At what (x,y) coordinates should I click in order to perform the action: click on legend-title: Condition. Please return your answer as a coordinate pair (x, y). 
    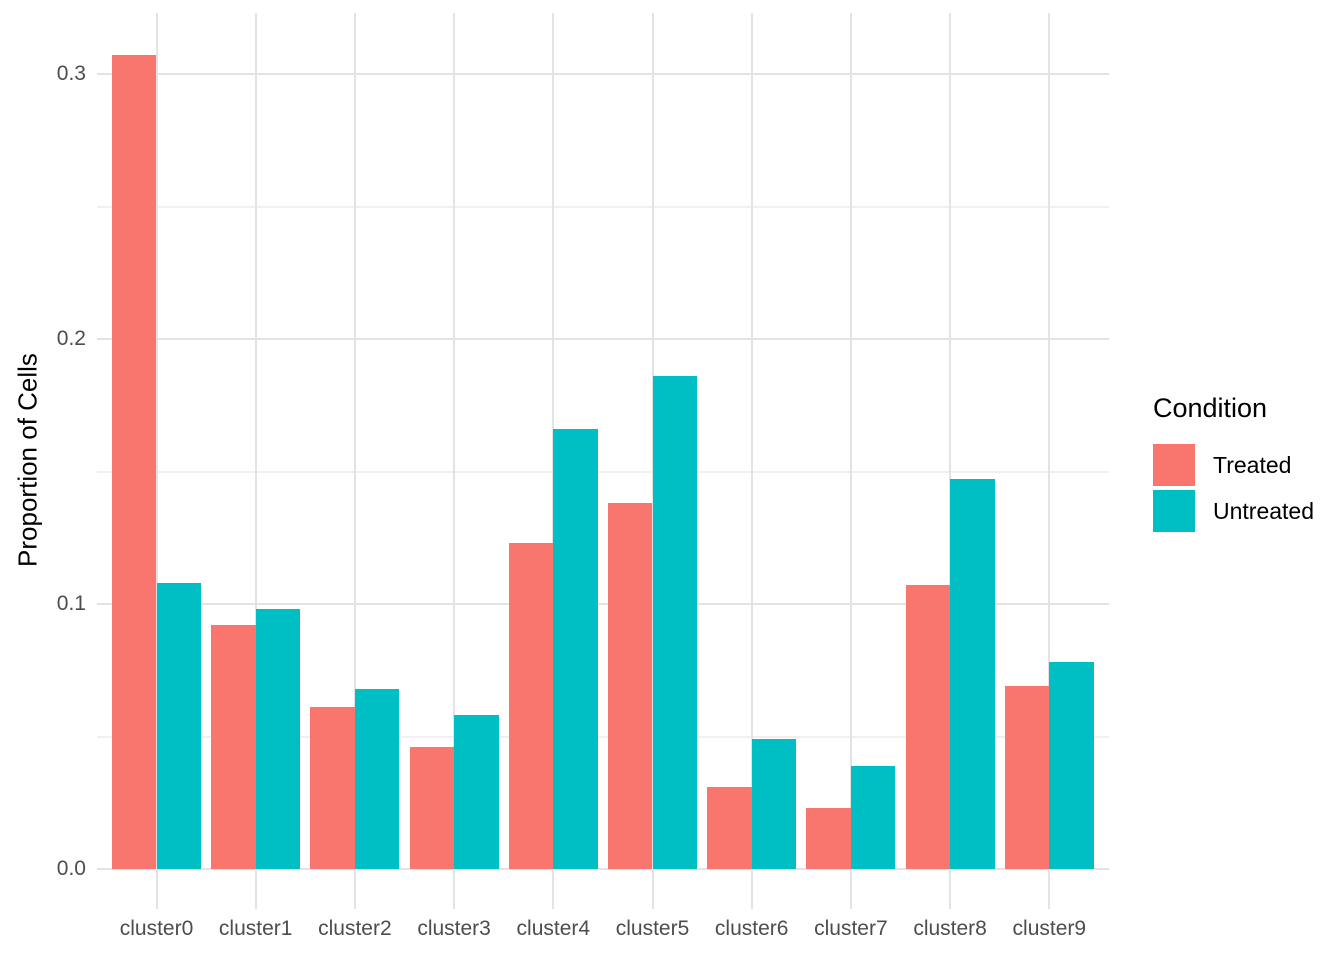
    Looking at the image, I should click on (1210, 408).